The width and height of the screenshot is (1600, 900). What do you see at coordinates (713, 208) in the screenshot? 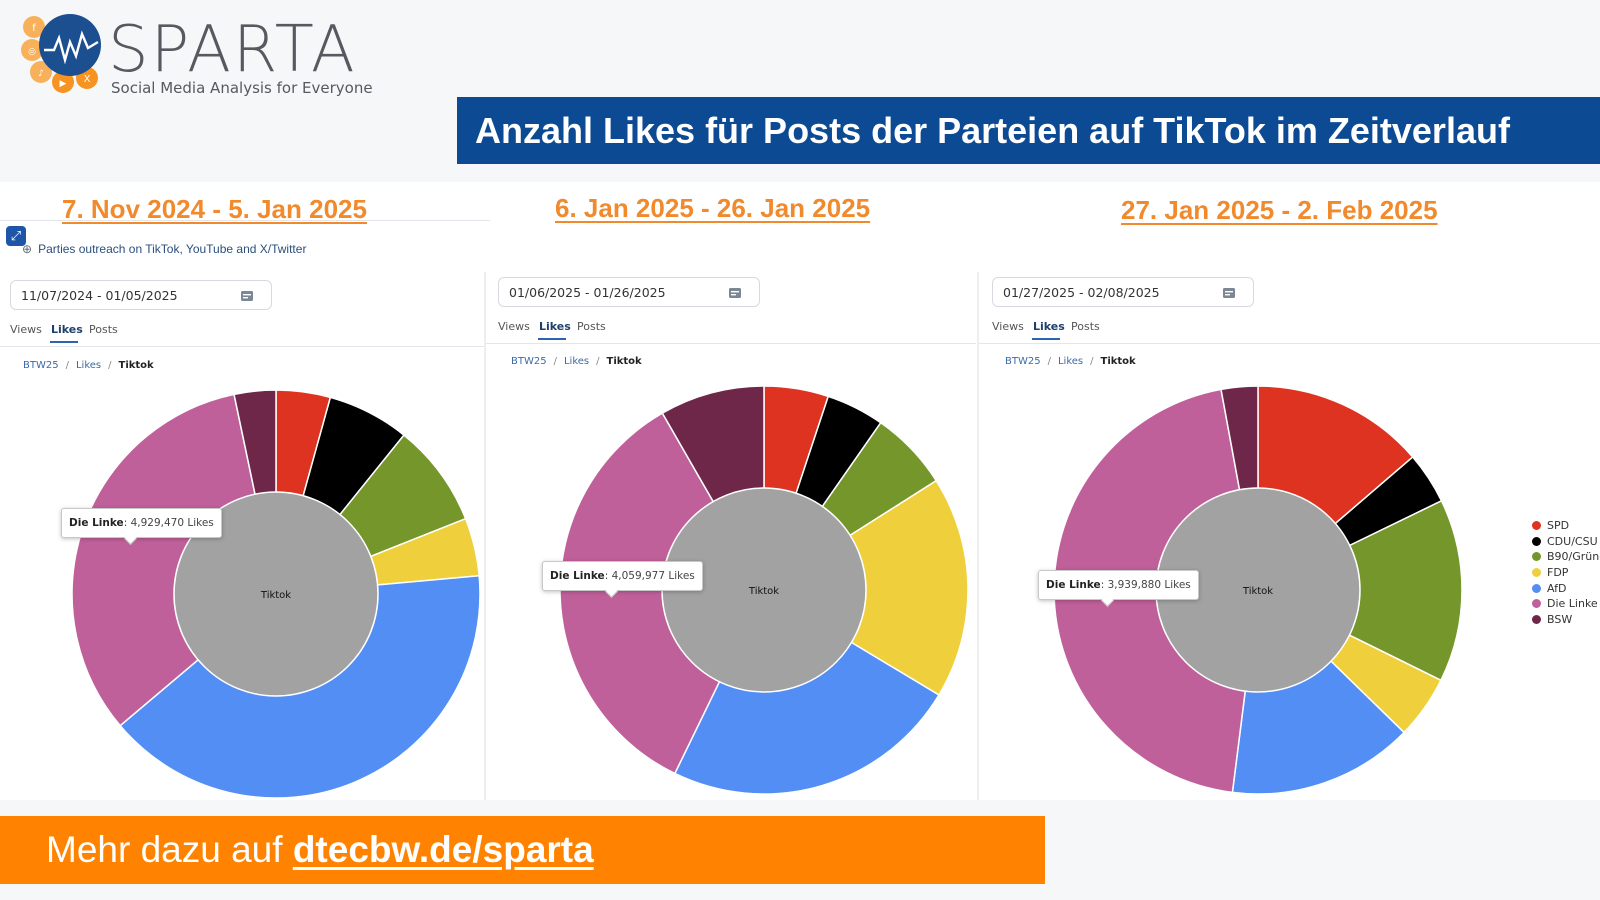
I see `period-label-2: 6. Jan 2025 - 26. Jan 2025` at bounding box center [713, 208].